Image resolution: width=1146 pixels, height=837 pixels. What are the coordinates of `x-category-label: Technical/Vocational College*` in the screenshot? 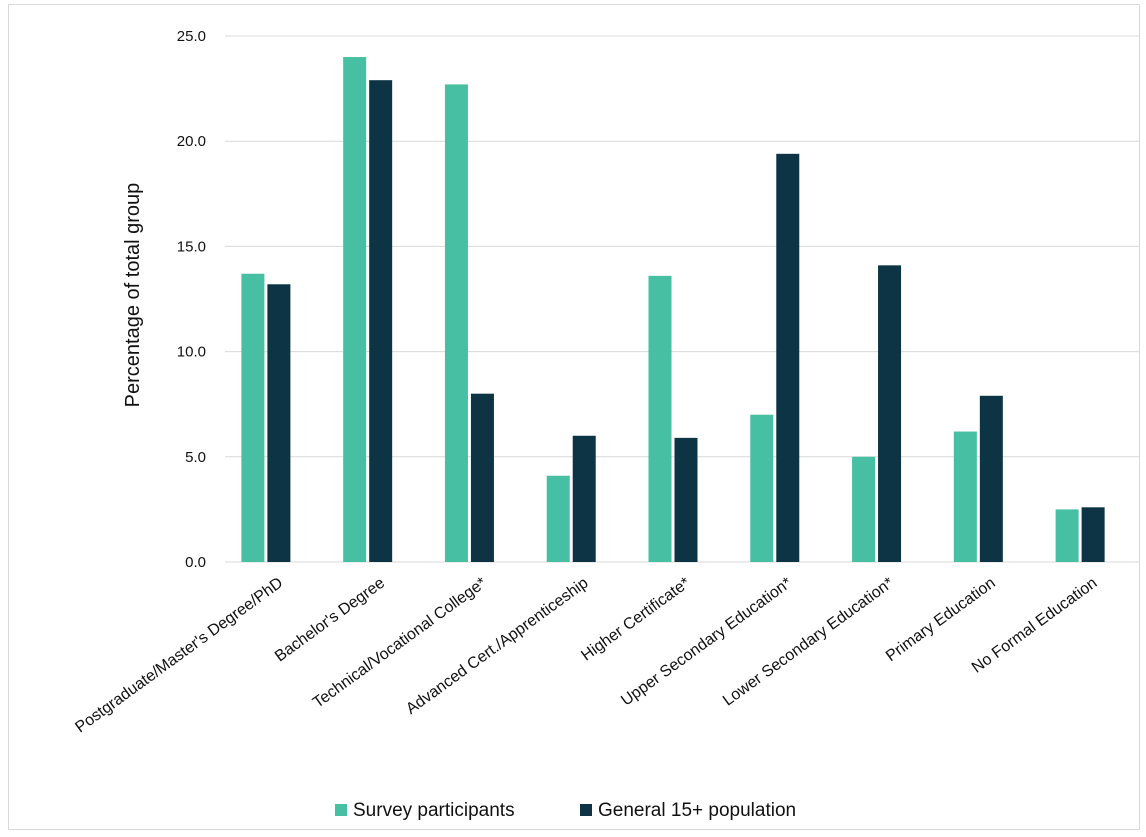 It's located at (400, 642).